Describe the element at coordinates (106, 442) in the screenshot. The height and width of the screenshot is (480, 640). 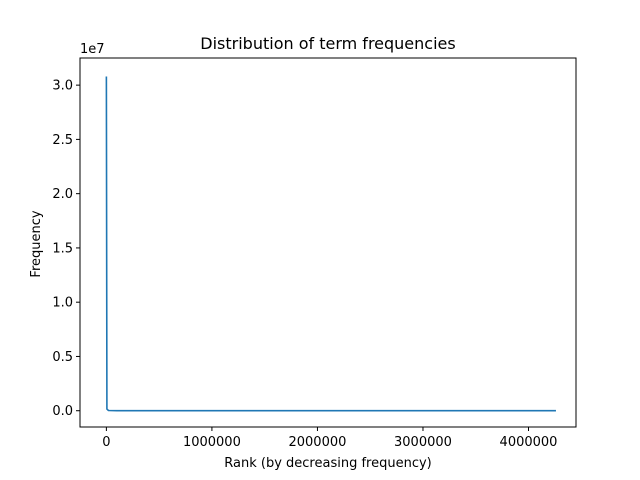
I see `x-tick-label: 0` at that location.